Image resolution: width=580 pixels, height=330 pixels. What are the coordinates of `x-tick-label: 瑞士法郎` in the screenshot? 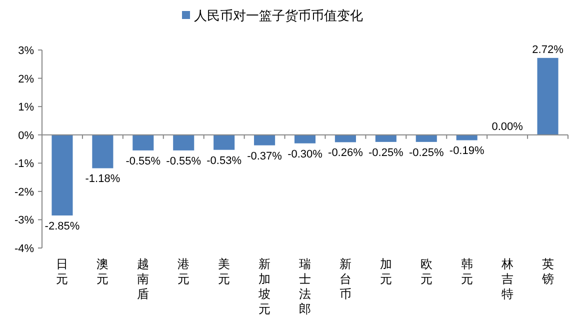 It's located at (305, 286).